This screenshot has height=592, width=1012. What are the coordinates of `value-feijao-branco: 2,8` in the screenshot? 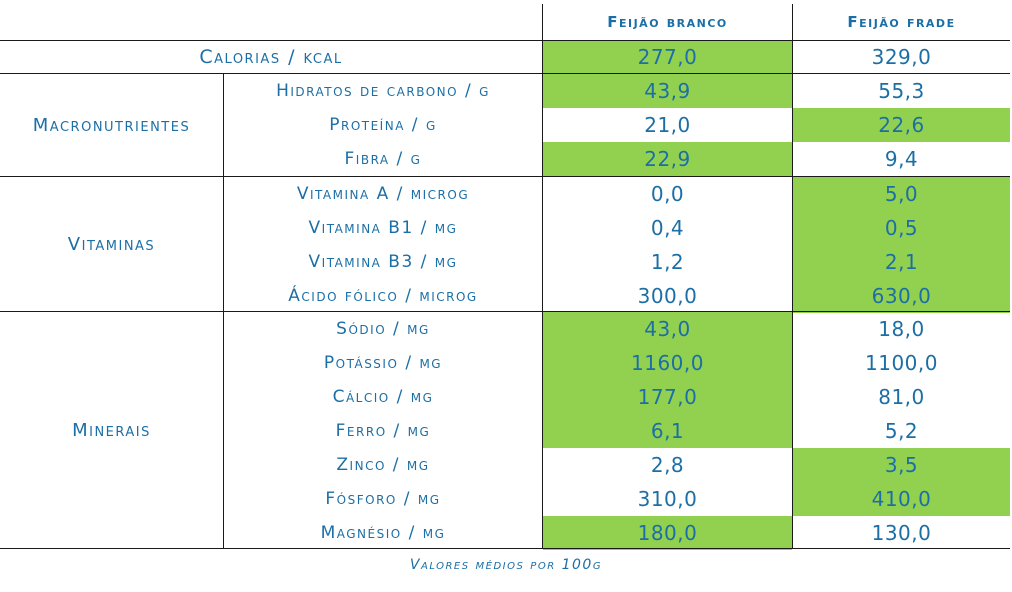 It's located at (667, 465).